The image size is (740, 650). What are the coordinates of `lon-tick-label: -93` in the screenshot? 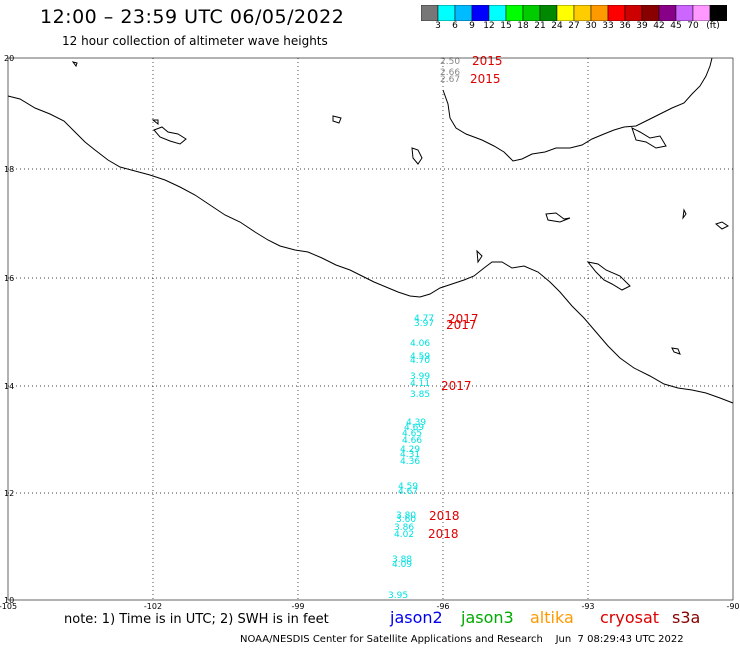 It's located at (587, 606).